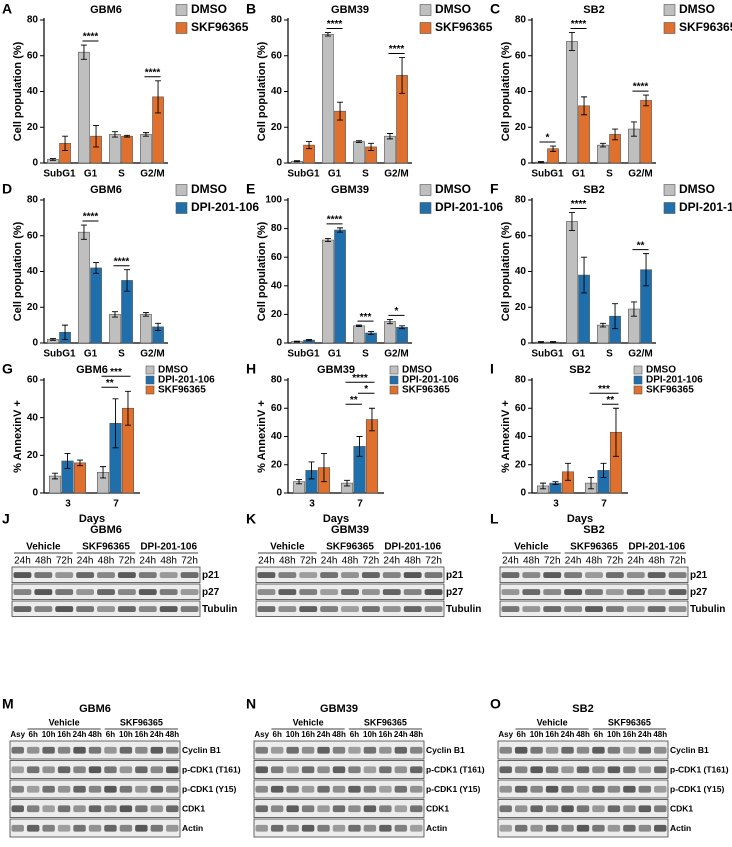 The image size is (732, 847). I want to click on row-label: p21, so click(455, 575).